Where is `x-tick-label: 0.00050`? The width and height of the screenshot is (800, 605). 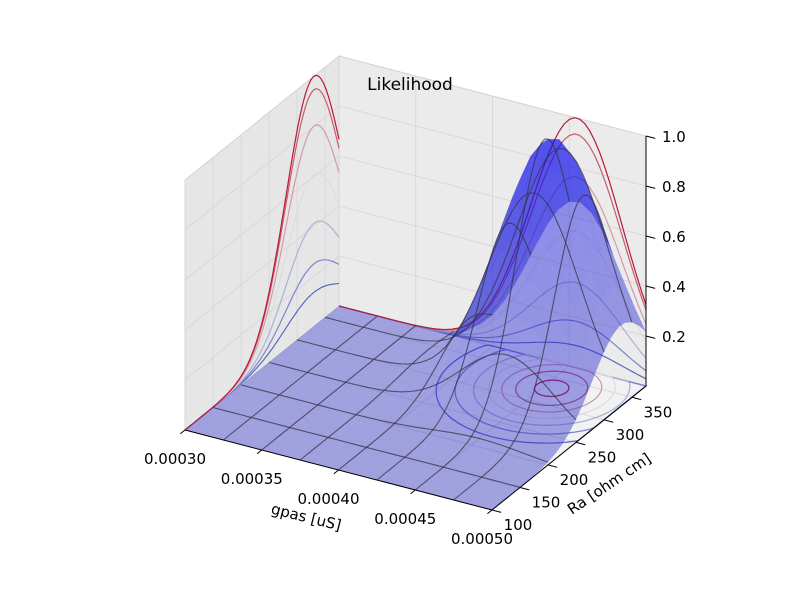
x-tick-label: 0.00050 is located at coordinates (482, 539).